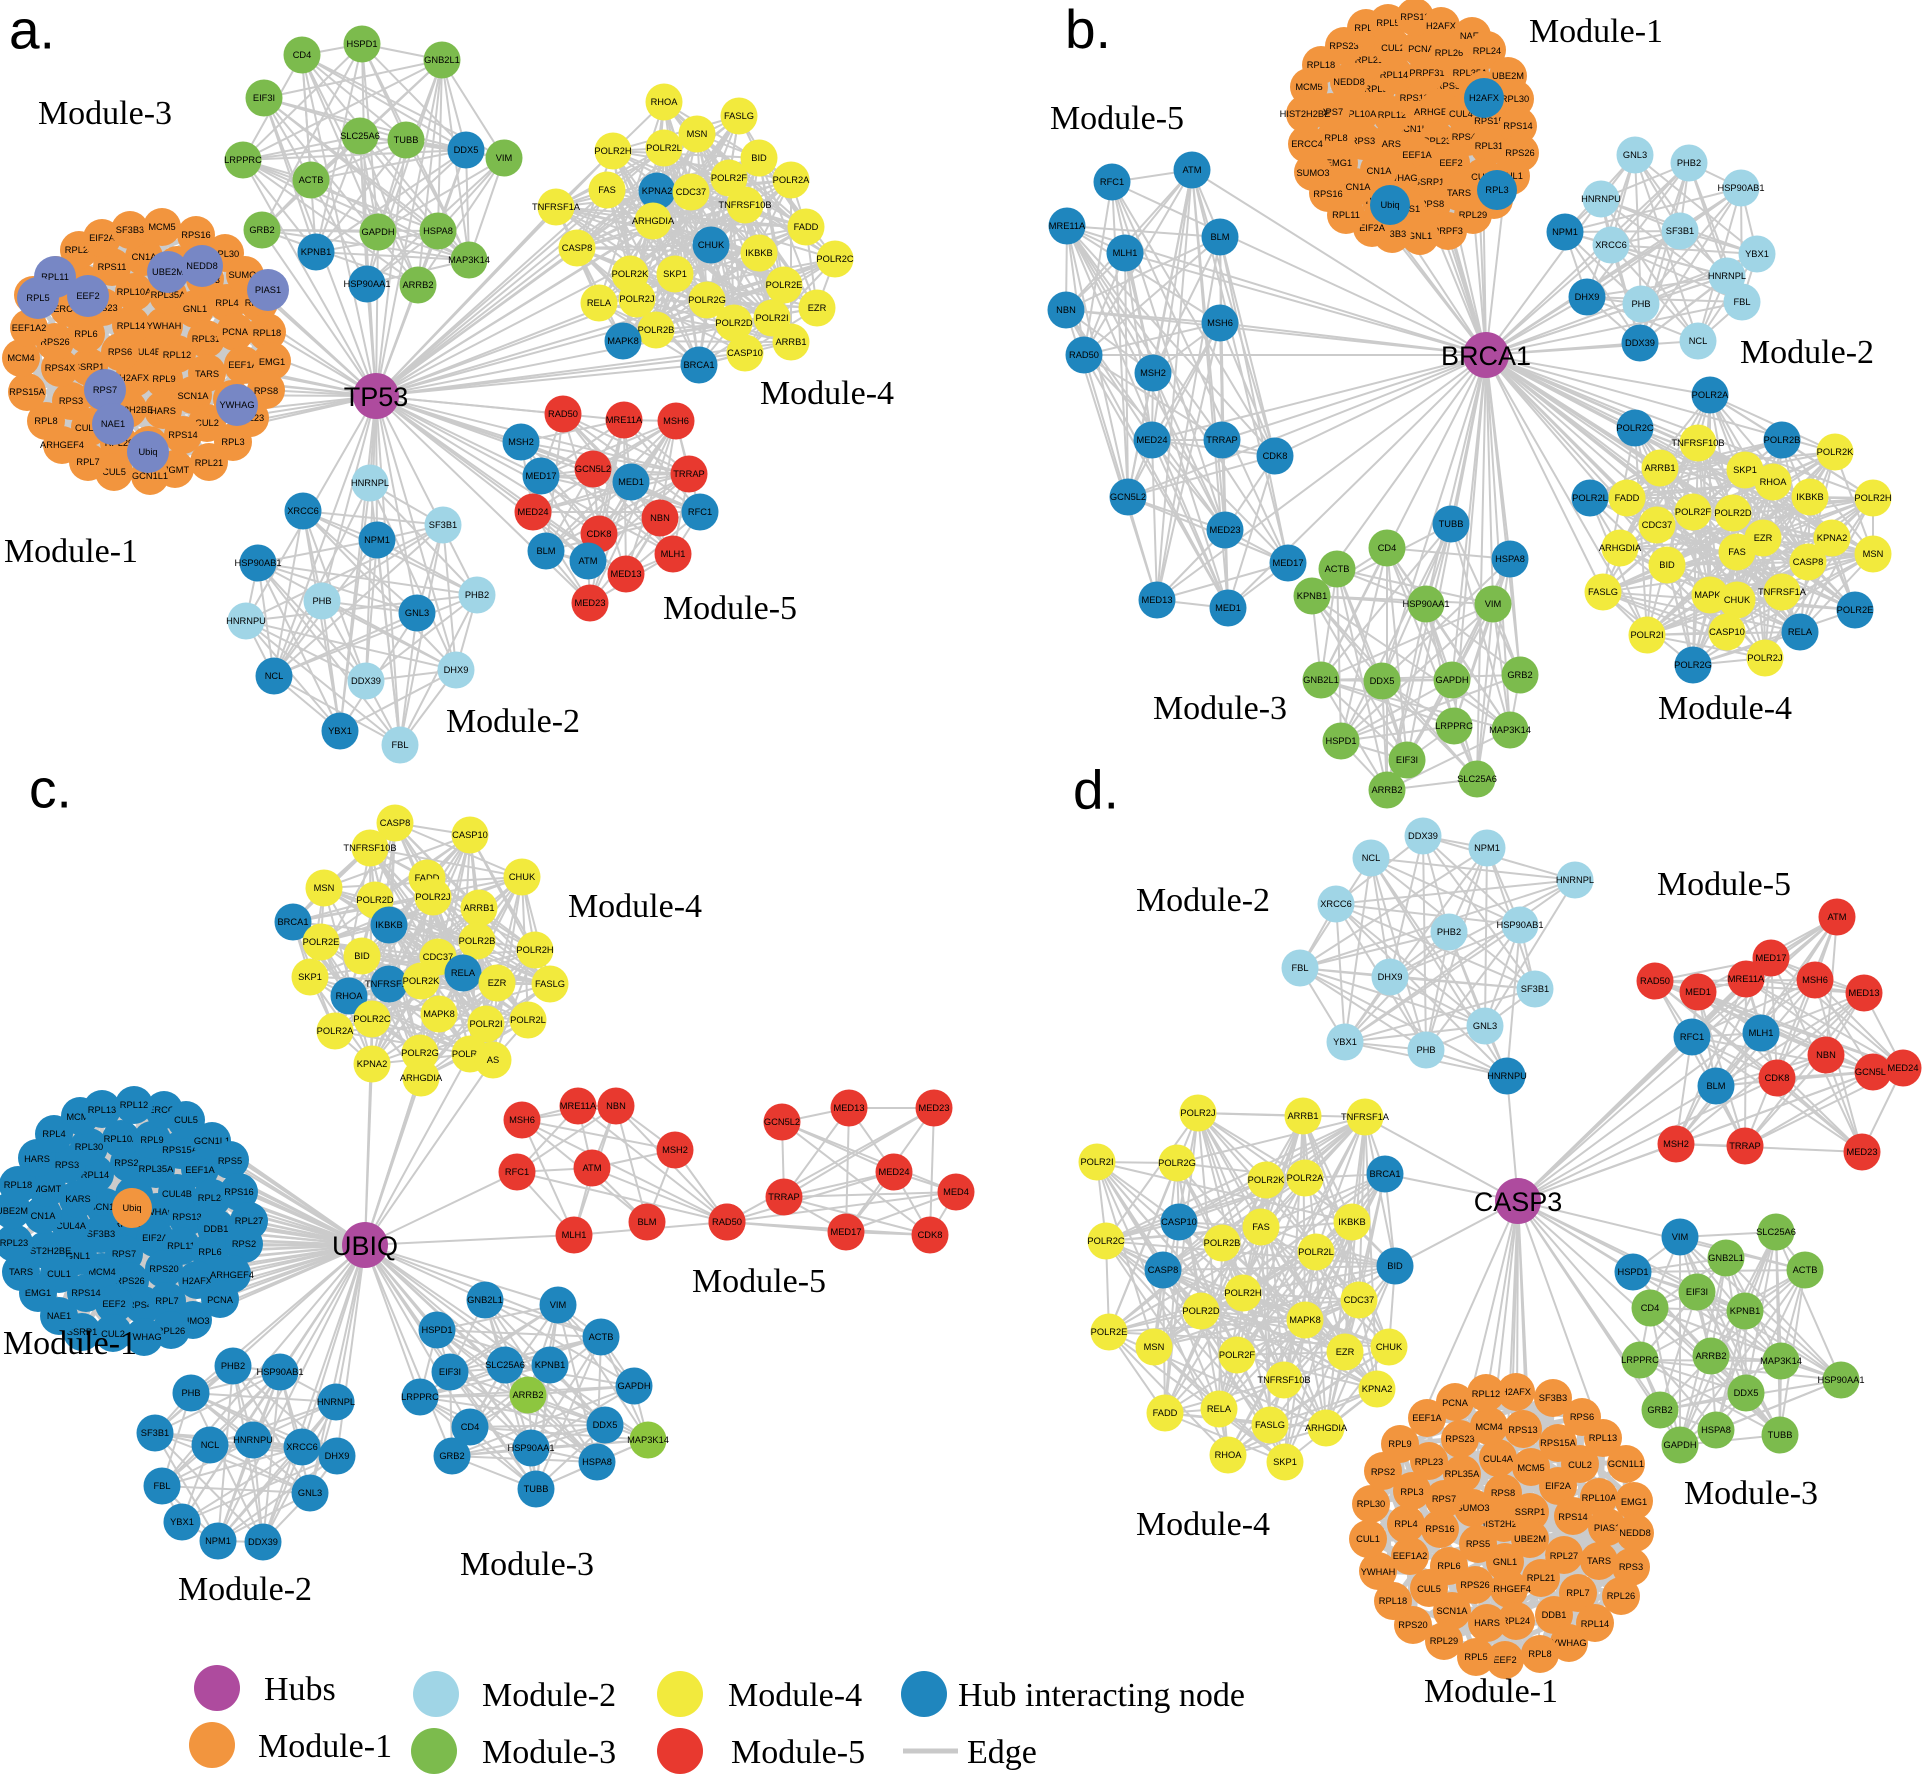  What do you see at coordinates (130, 230) in the screenshot?
I see `svg-text: SF3B3` at bounding box center [130, 230].